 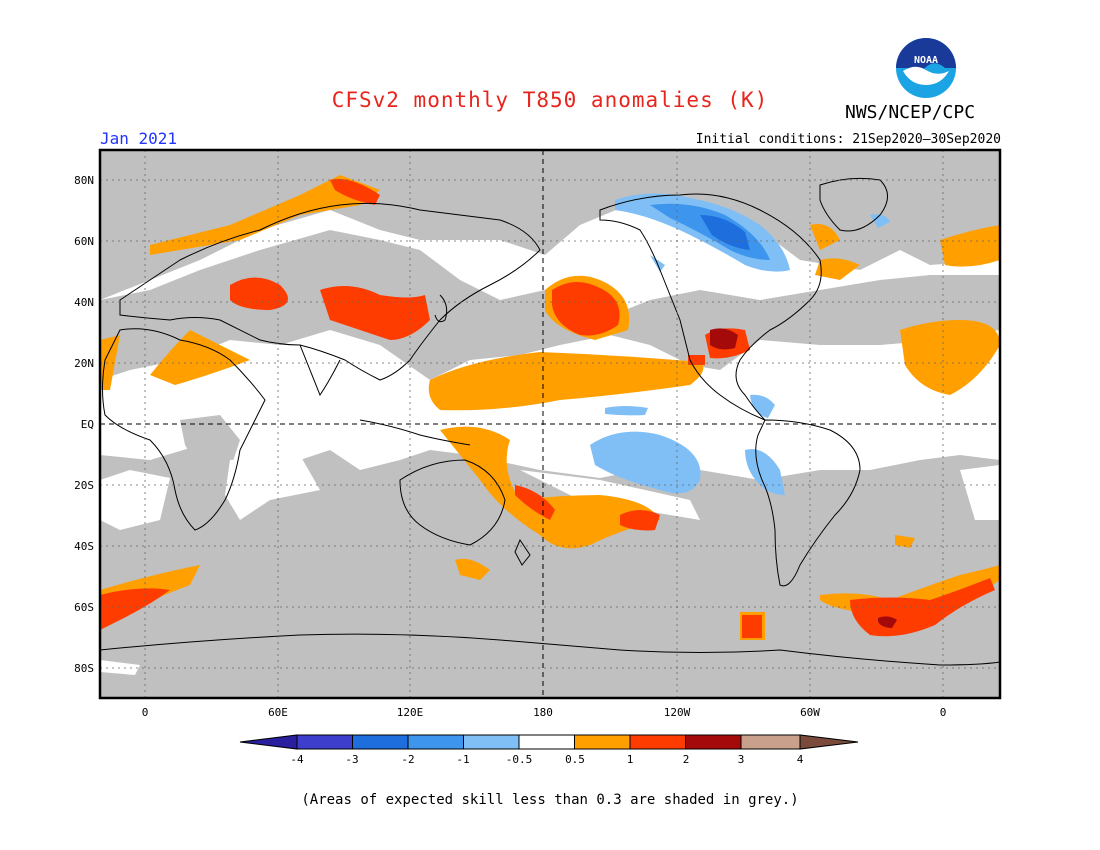 What do you see at coordinates (87, 424) in the screenshot?
I see `lat-label: EQ` at bounding box center [87, 424].